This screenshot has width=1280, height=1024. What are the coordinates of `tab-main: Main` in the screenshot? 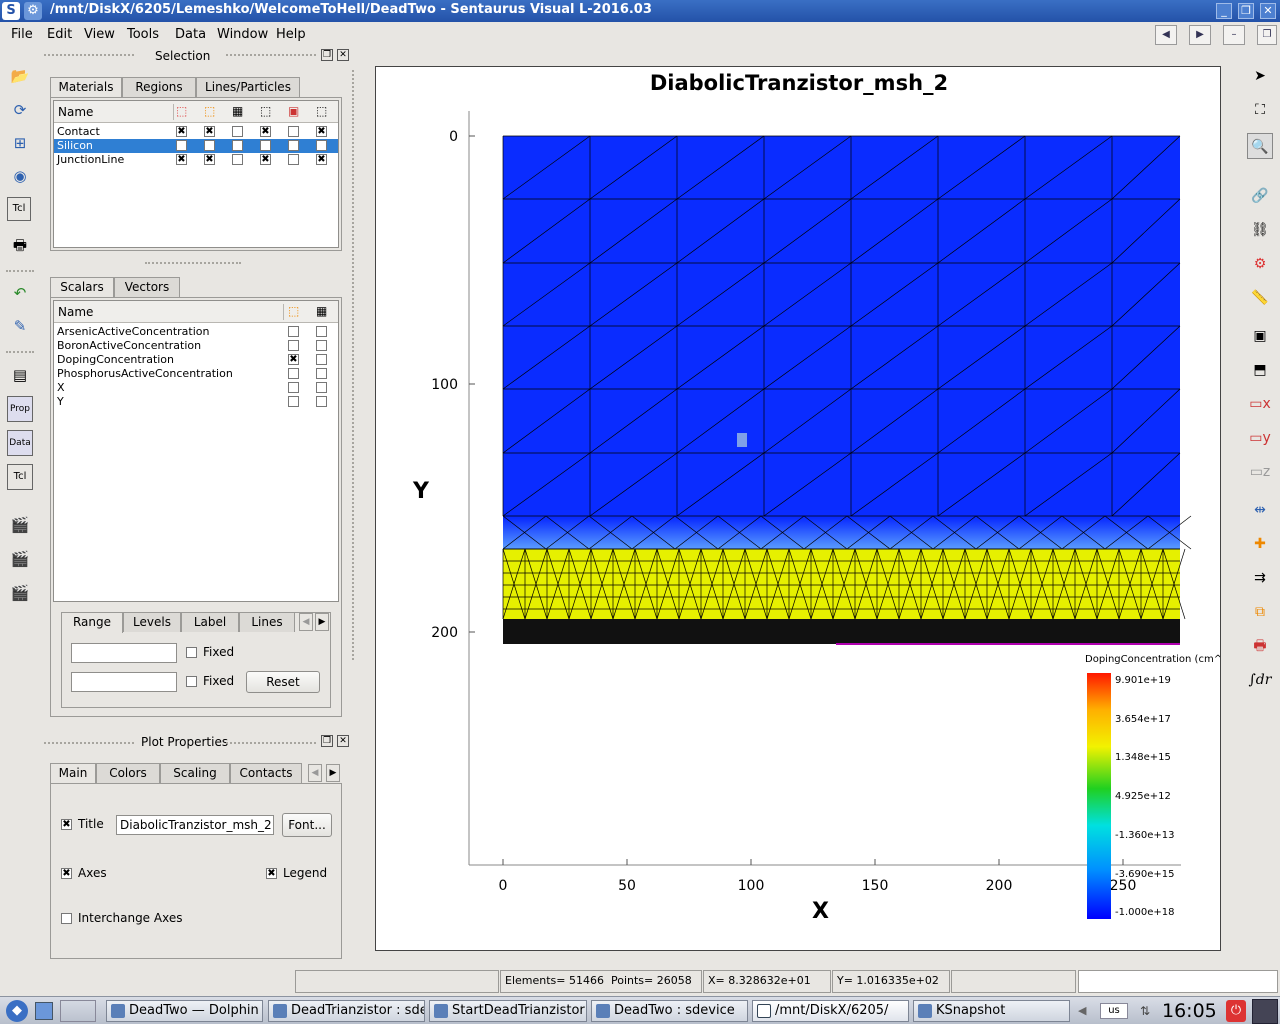 It's located at (73, 773).